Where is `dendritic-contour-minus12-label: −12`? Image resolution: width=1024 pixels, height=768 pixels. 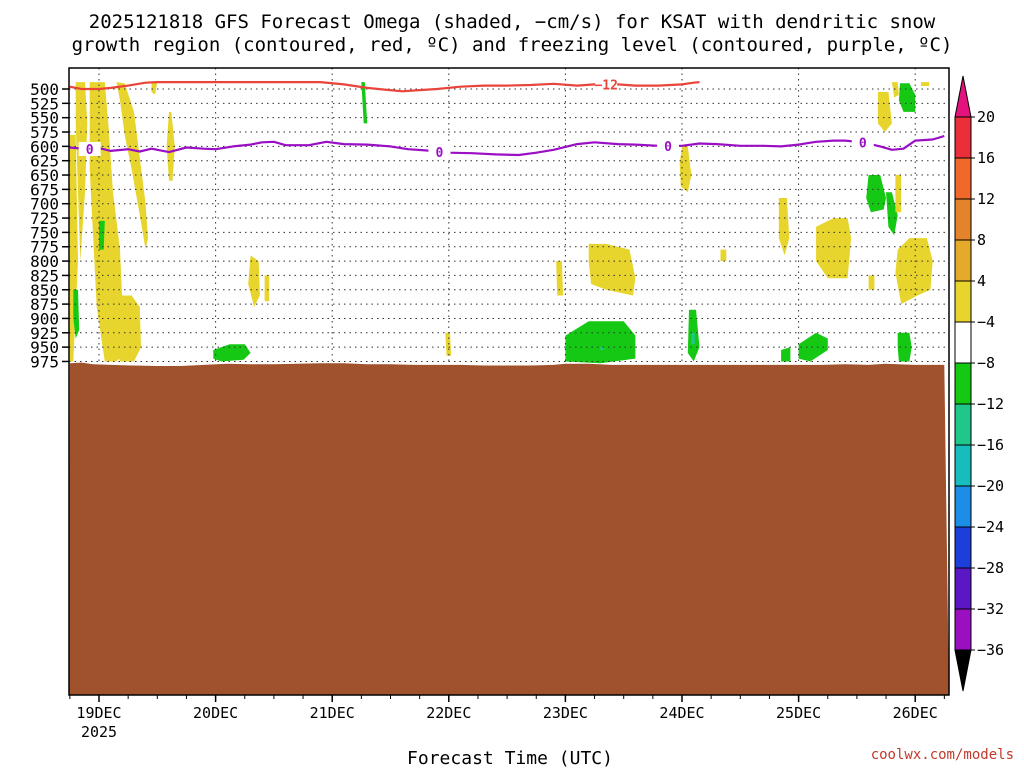 dendritic-contour-minus12-label: −12 is located at coordinates (605, 85).